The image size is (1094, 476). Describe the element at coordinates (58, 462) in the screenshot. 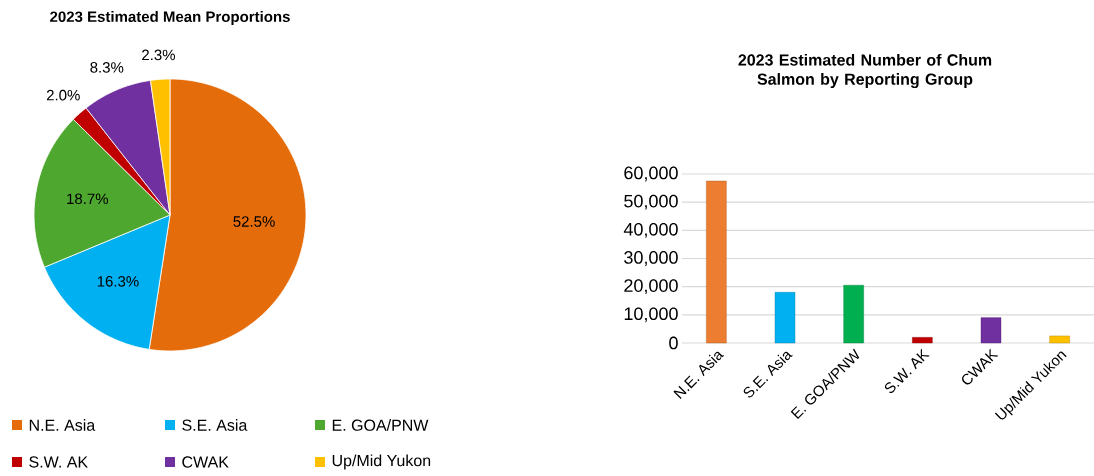

I see `legend-label: S.W. AK` at that location.